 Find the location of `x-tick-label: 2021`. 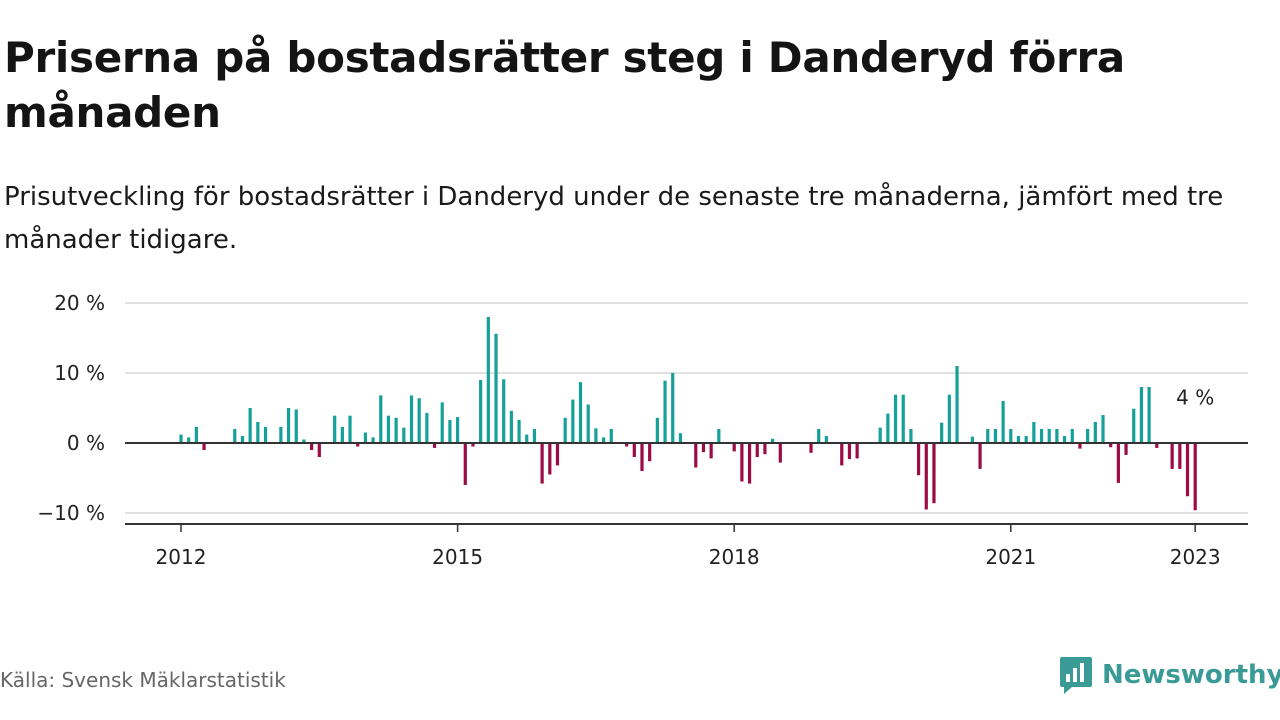

x-tick-label: 2021 is located at coordinates (1010, 557).